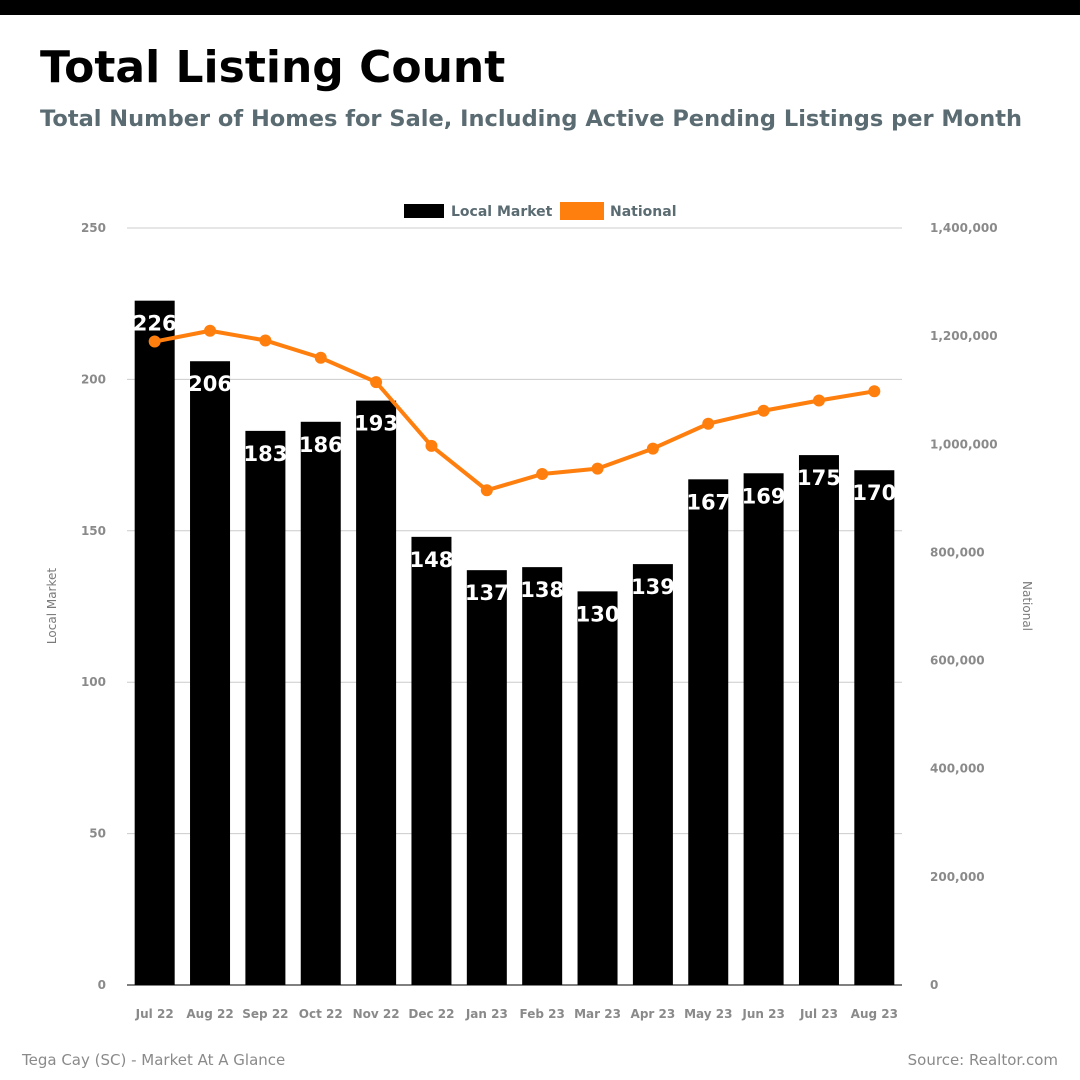  Describe the element at coordinates (598, 614) in the screenshot. I see `bar-value-label: 130` at that location.